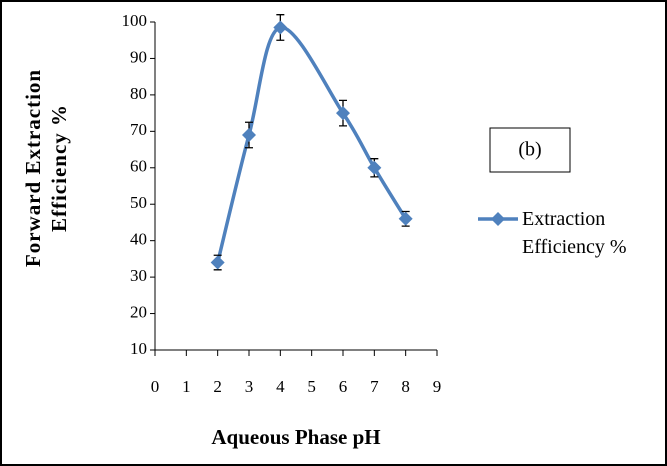 Image resolution: width=667 pixels, height=466 pixels. I want to click on x-tick-label: 8, so click(405, 386).